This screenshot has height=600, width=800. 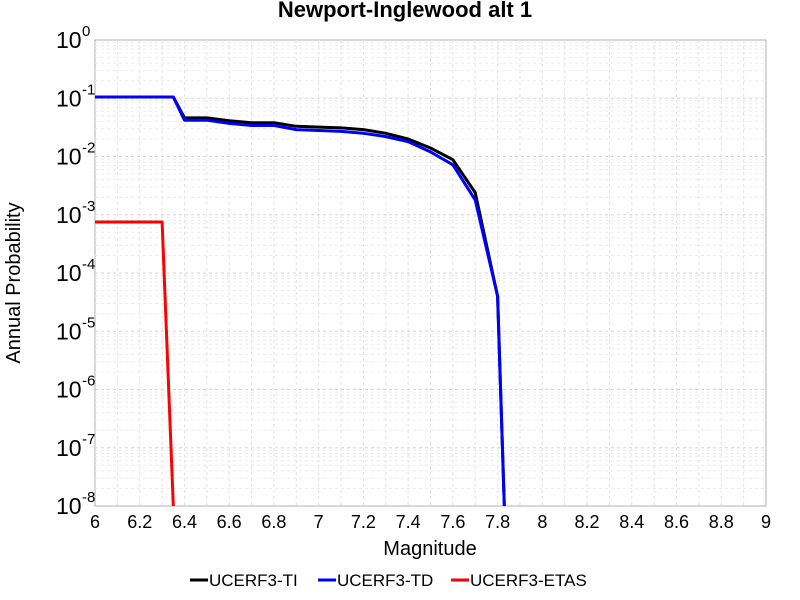 I want to click on legend-label: UCERF3-TD, so click(x=385, y=580).